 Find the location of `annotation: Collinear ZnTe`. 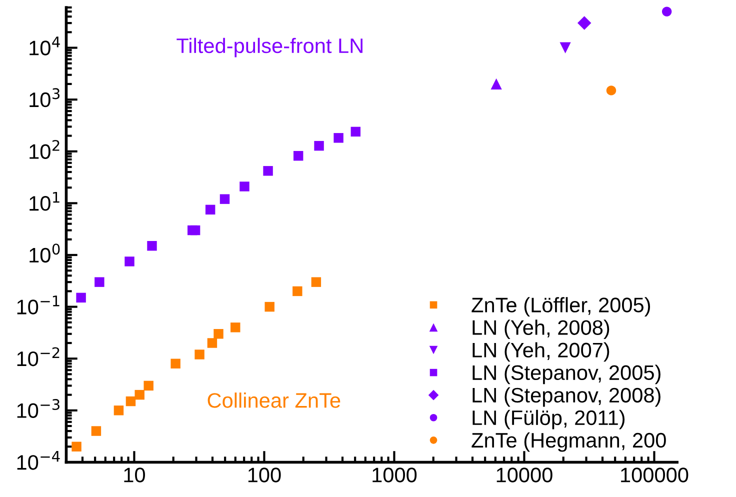

annotation: Collinear ZnTe is located at coordinates (274, 400).